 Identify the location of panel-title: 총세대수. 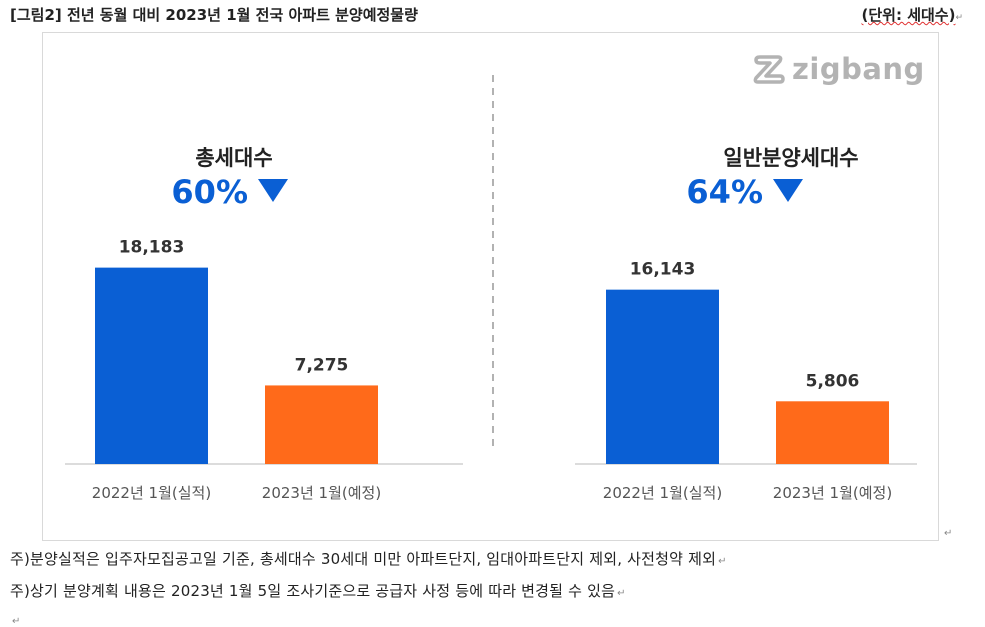
(233, 158).